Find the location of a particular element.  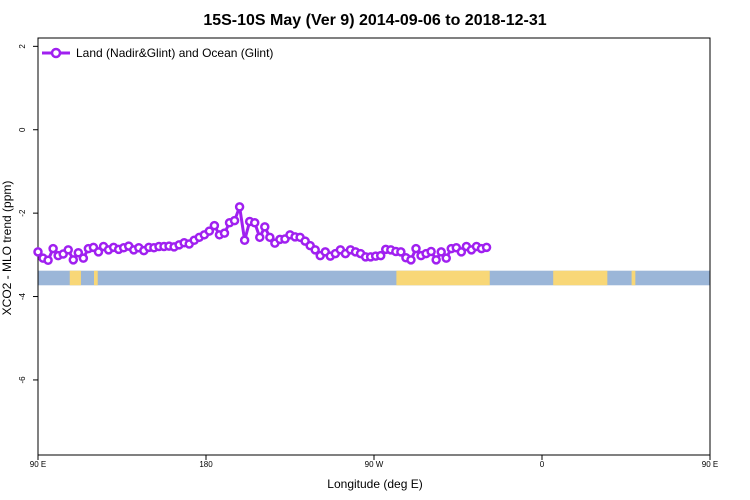

x-tick-label: 90 W is located at coordinates (374, 464).